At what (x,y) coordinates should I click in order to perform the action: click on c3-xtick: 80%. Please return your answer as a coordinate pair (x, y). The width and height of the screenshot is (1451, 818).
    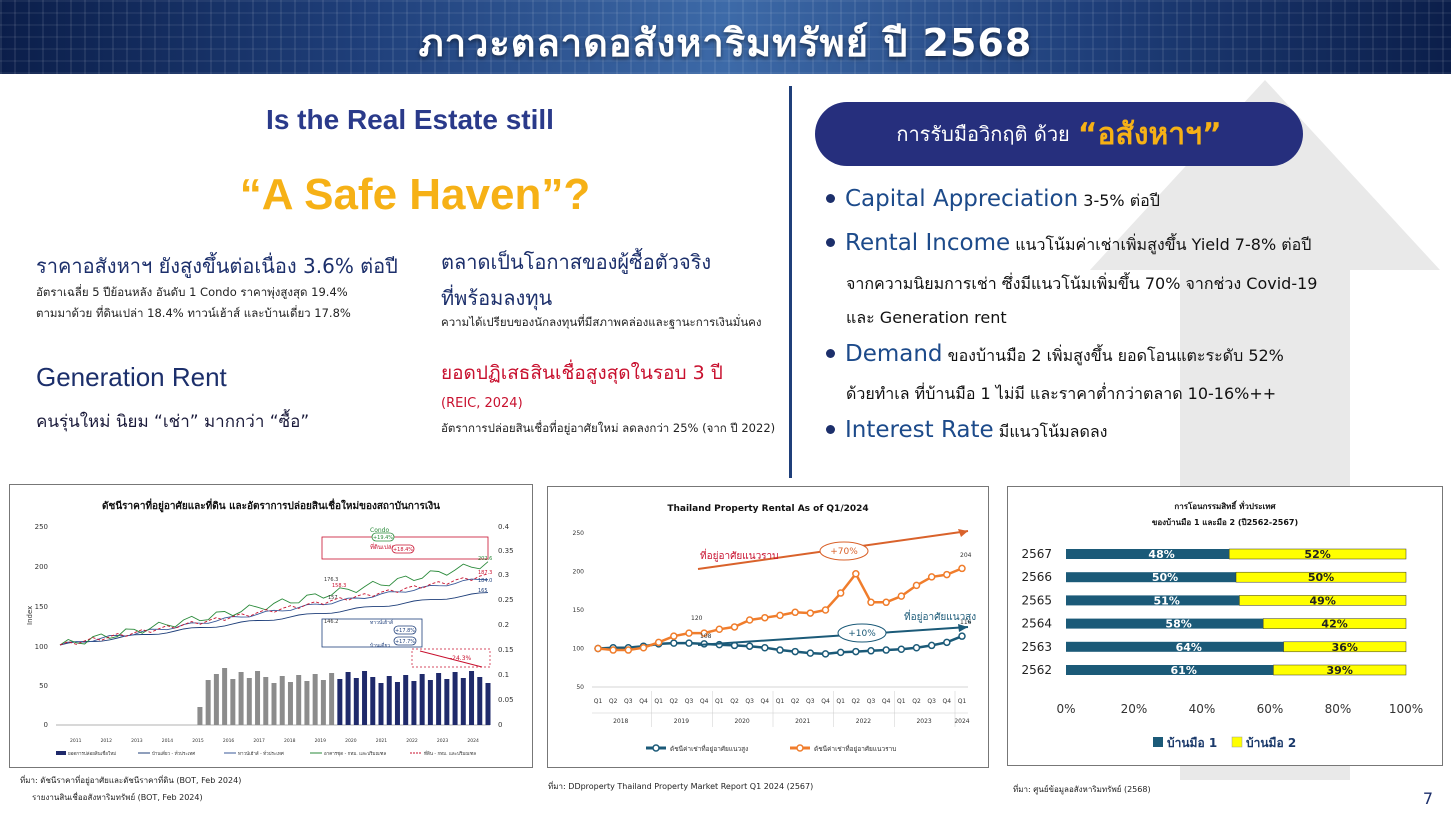
    Looking at the image, I should click on (1338, 709).